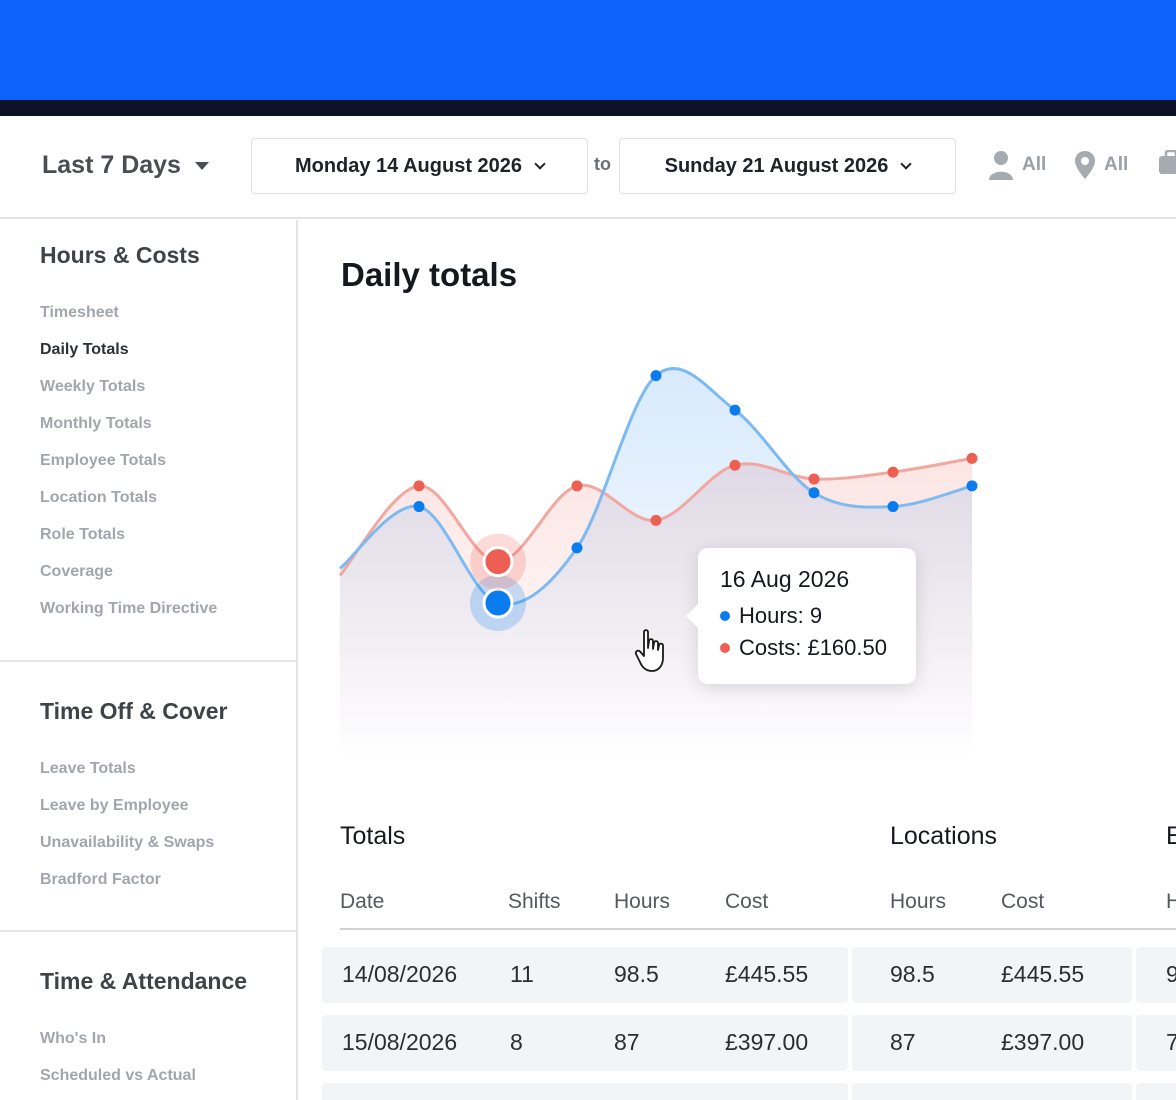 Image resolution: width=1176 pixels, height=1100 pixels. I want to click on cell-location-cost: £397.00, so click(1043, 1042).